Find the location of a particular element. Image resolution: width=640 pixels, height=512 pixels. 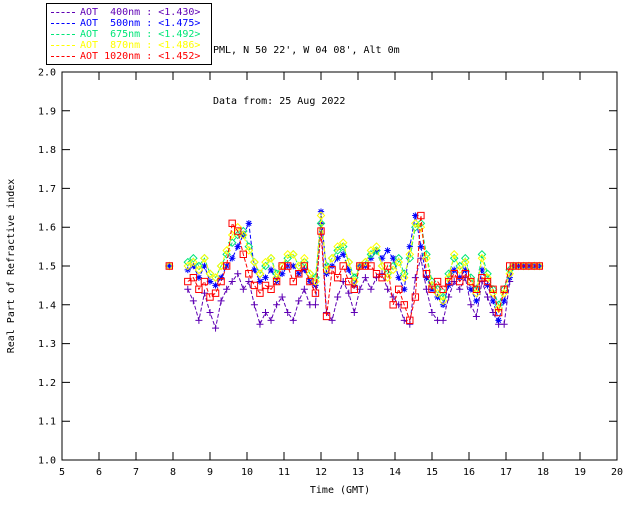

data-date: Data from: 25 Aug 2022 is located at coordinates (279, 101).